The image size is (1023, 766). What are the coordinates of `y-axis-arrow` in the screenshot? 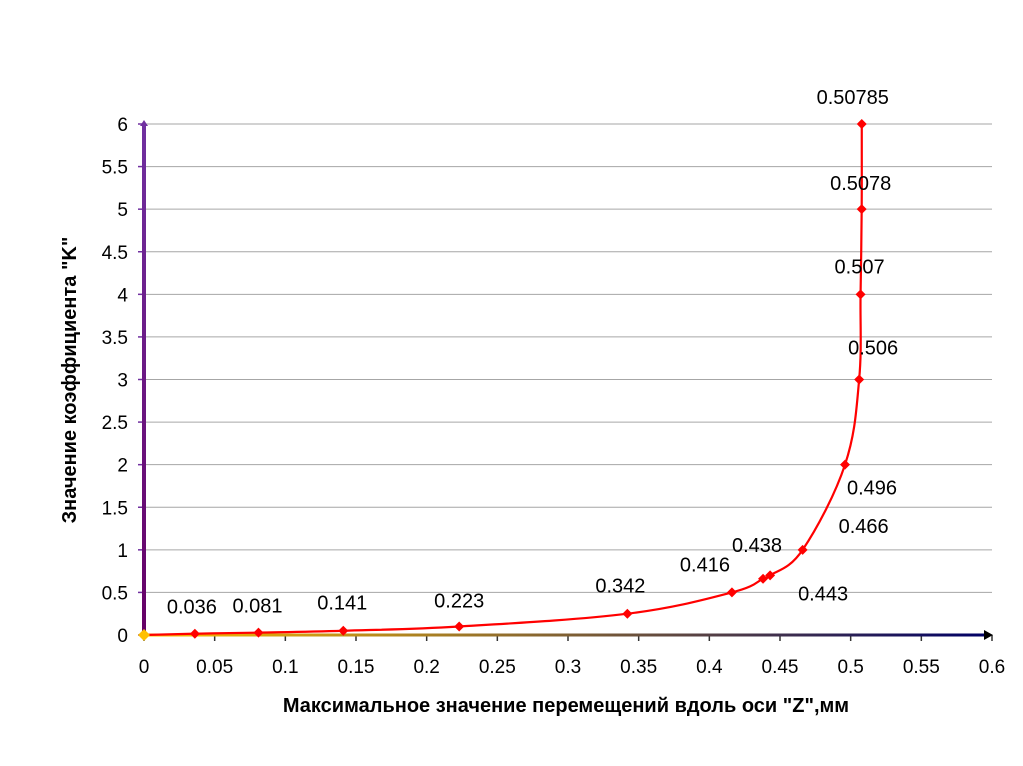 It's located at (144, 123).